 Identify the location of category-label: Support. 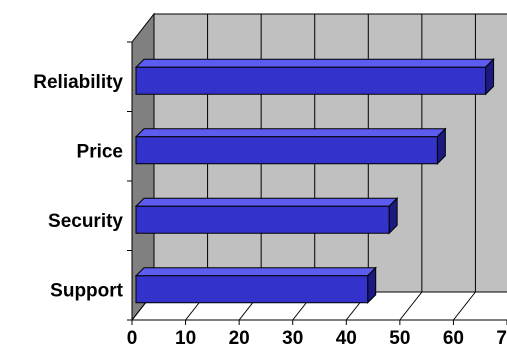
(86, 290).